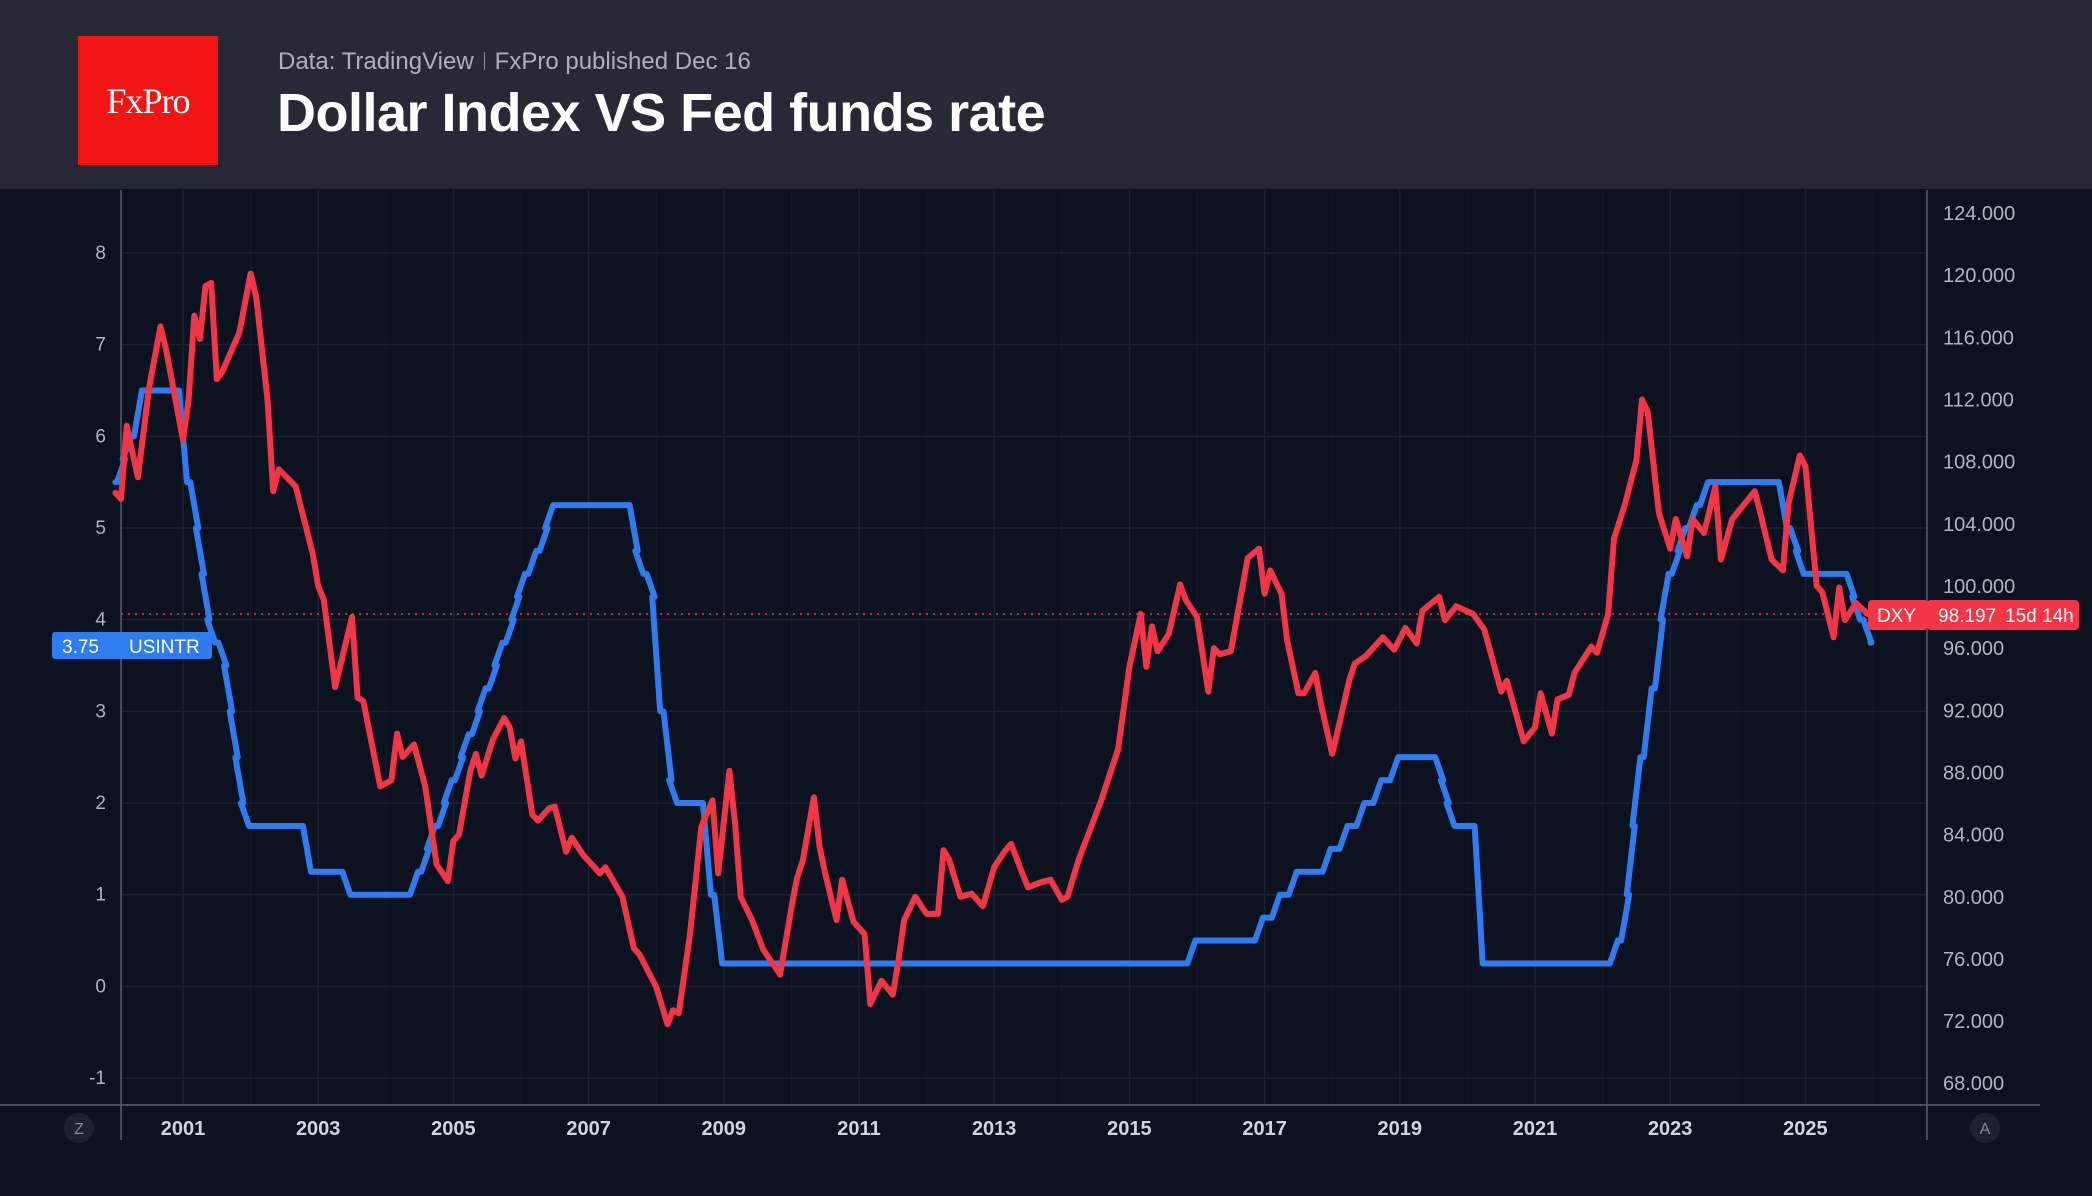  Describe the element at coordinates (1805, 1129) in the screenshot. I see `x-tick-label: 2025` at that location.